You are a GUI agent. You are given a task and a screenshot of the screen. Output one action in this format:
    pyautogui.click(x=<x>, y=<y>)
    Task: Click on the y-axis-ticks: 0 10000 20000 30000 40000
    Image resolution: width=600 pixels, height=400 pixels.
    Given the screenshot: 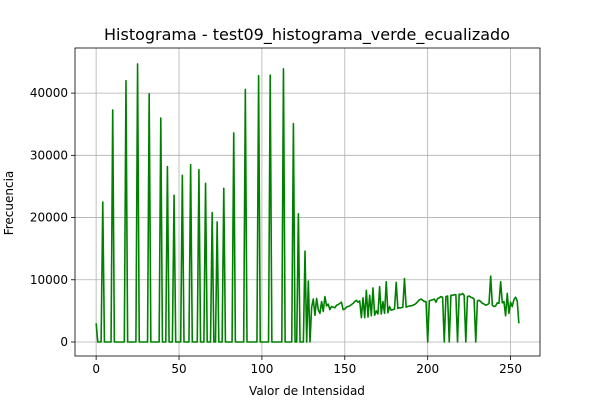 What is the action you would take?
    pyautogui.click(x=52, y=217)
    